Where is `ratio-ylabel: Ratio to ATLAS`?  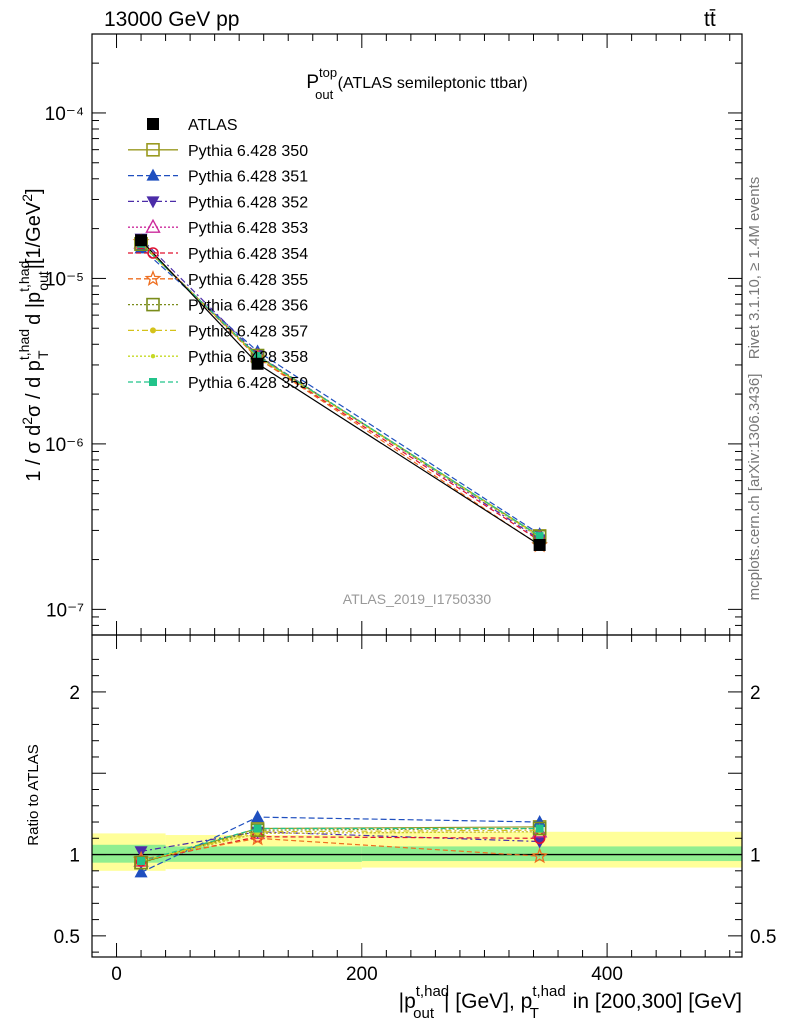
ratio-ylabel: Ratio to ATLAS is located at coordinates (33, 794).